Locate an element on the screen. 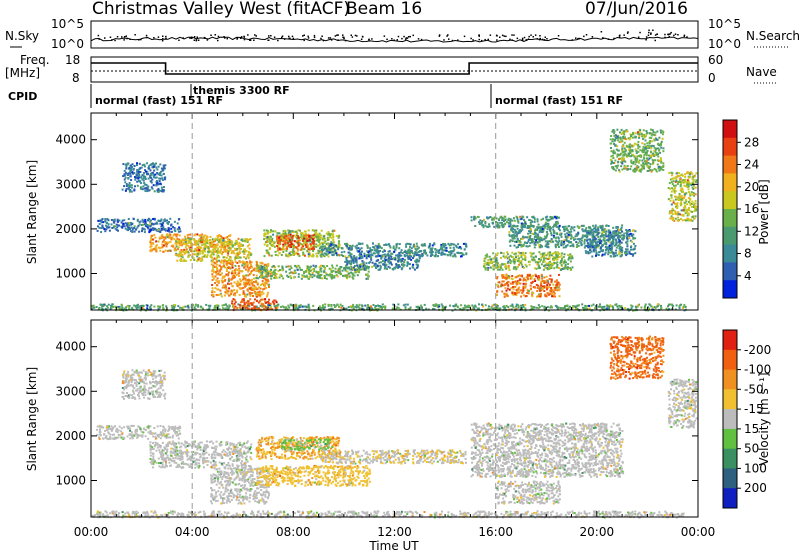 The image size is (800, 554). beam-title: Beam 16 is located at coordinates (384, 9).